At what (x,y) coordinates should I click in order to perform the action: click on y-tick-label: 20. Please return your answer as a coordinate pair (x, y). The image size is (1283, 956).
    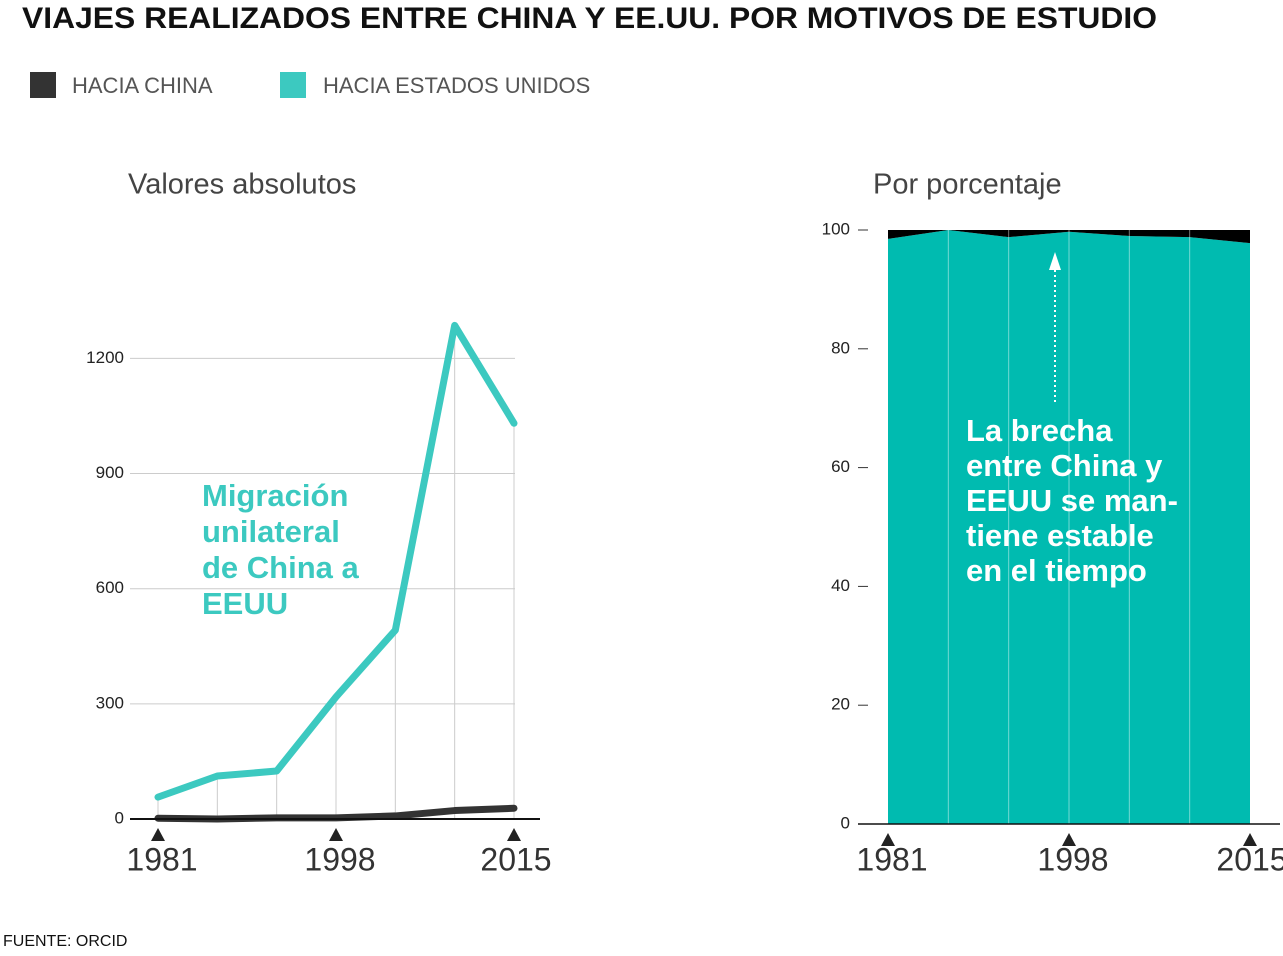
    Looking at the image, I should click on (840, 704).